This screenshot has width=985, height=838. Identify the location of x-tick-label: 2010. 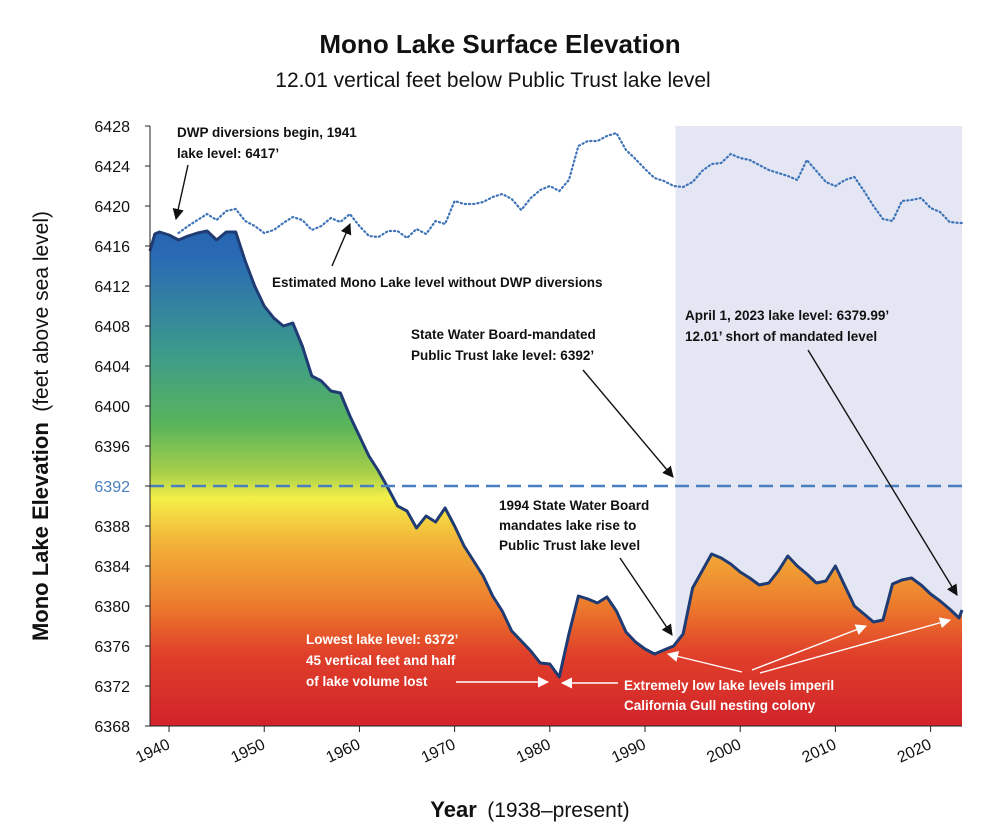
(820, 751).